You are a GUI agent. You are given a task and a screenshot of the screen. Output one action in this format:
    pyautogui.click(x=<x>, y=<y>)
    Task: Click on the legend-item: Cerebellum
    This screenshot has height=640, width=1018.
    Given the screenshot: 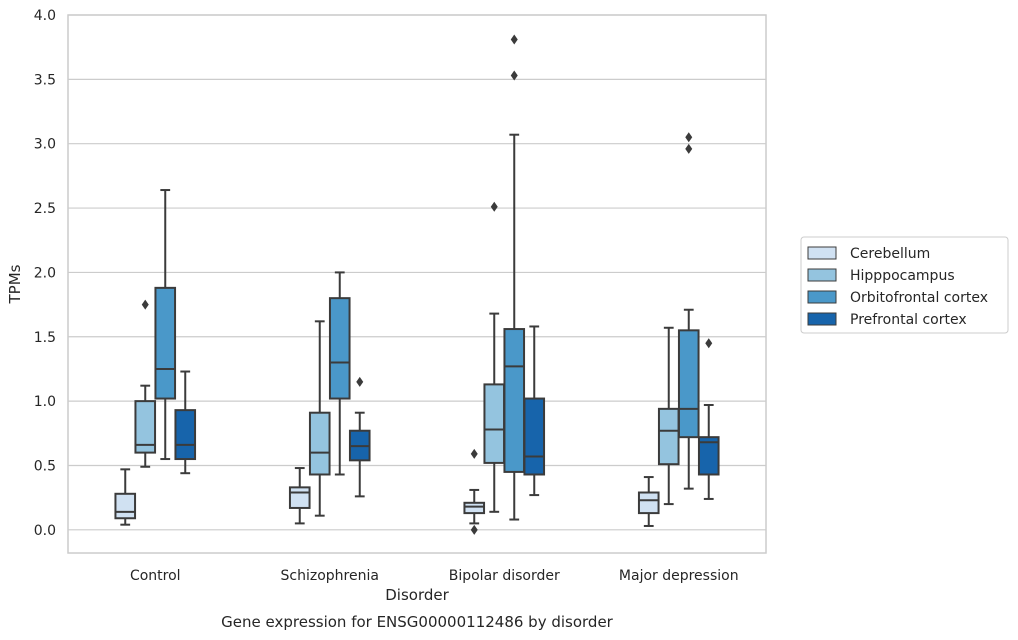 What is the action you would take?
    pyautogui.click(x=868, y=254)
    